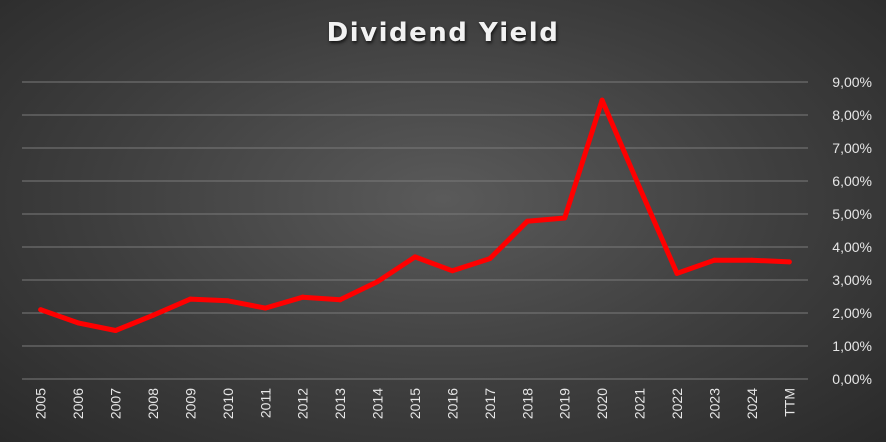 The image size is (886, 442). Describe the element at coordinates (41, 403) in the screenshot. I see `x-tick-label: 2005` at that location.